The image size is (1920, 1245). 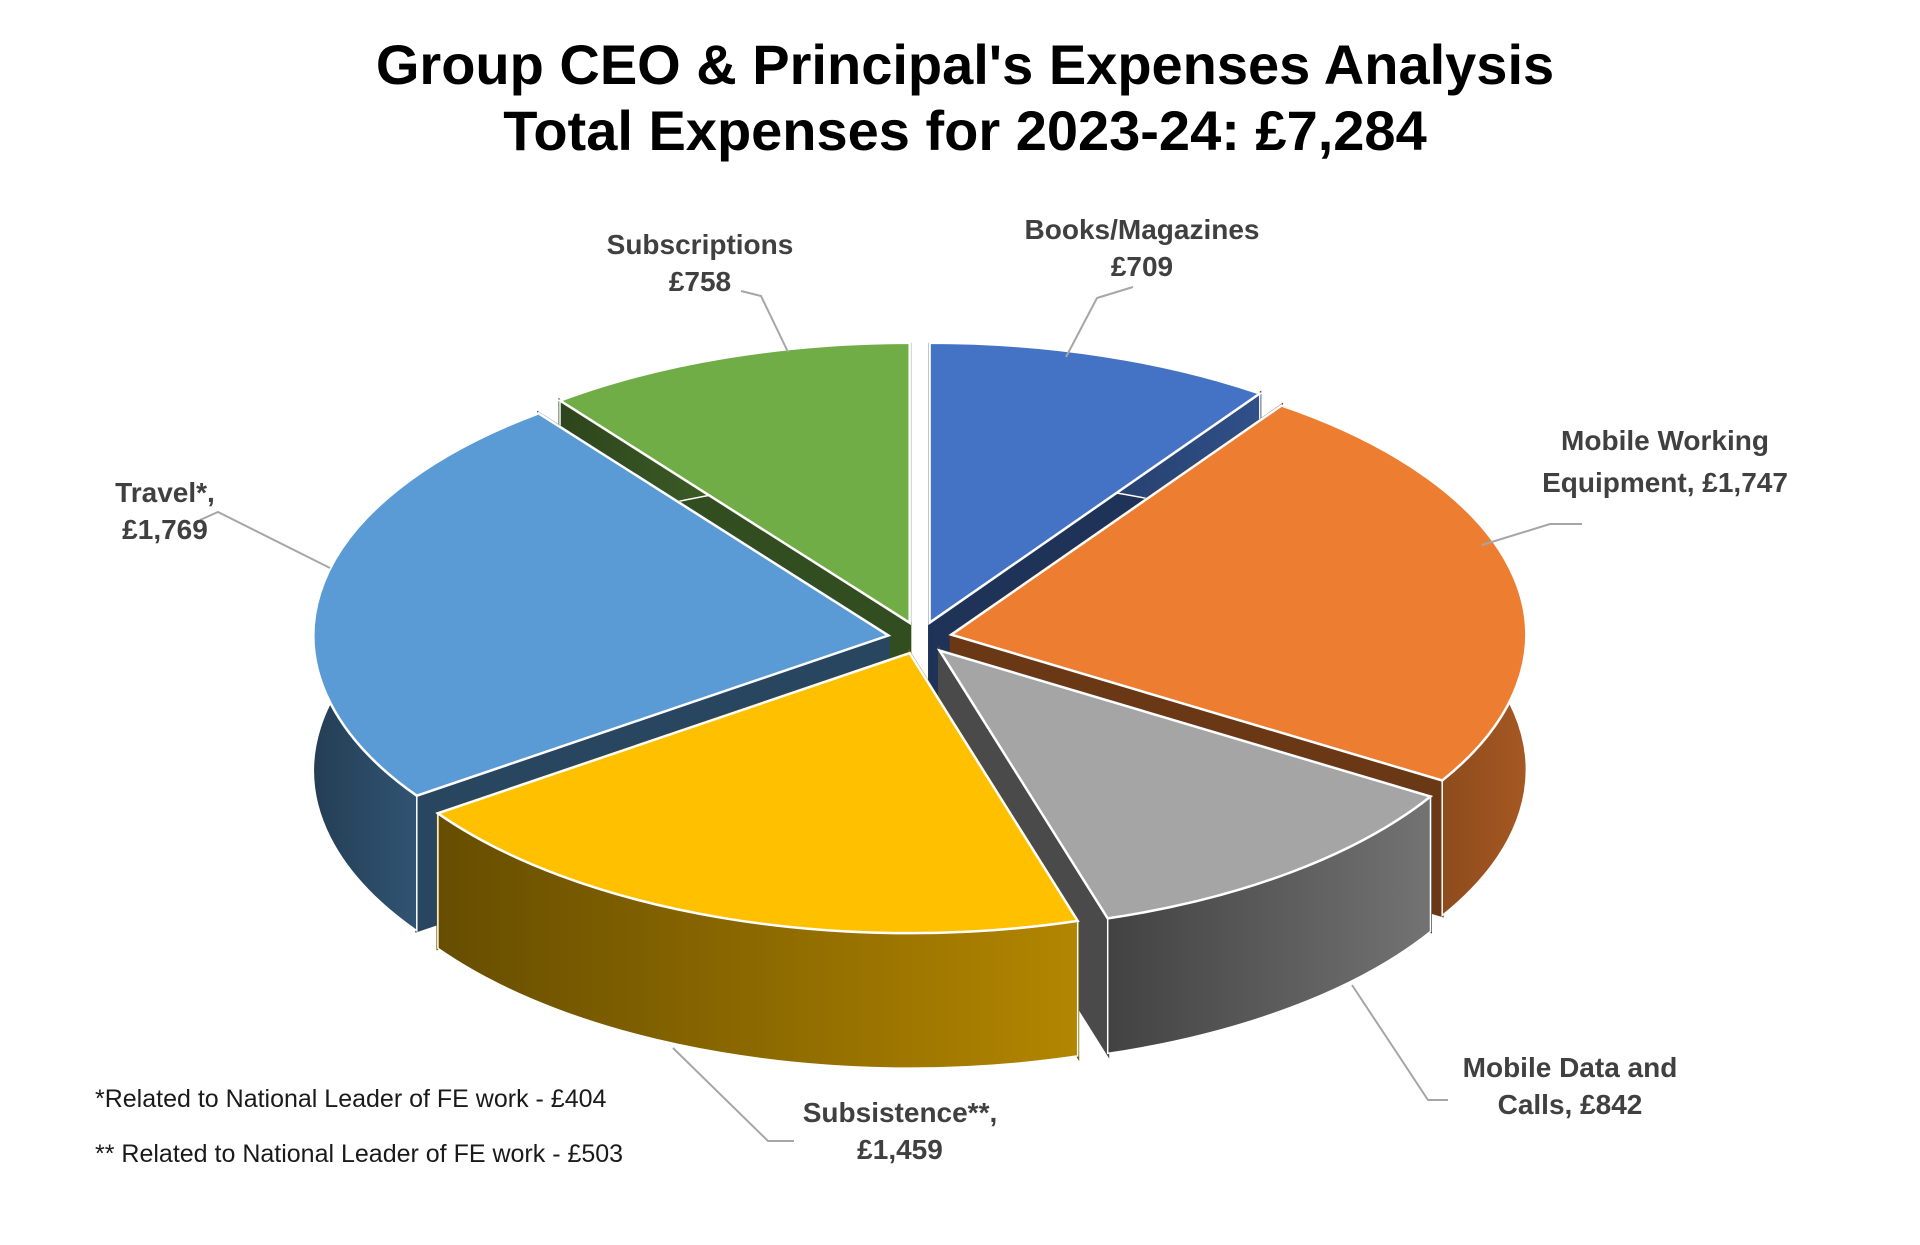 I want to click on slice-label-books-magazines-line1: Books/Magazines, so click(x=1142, y=229).